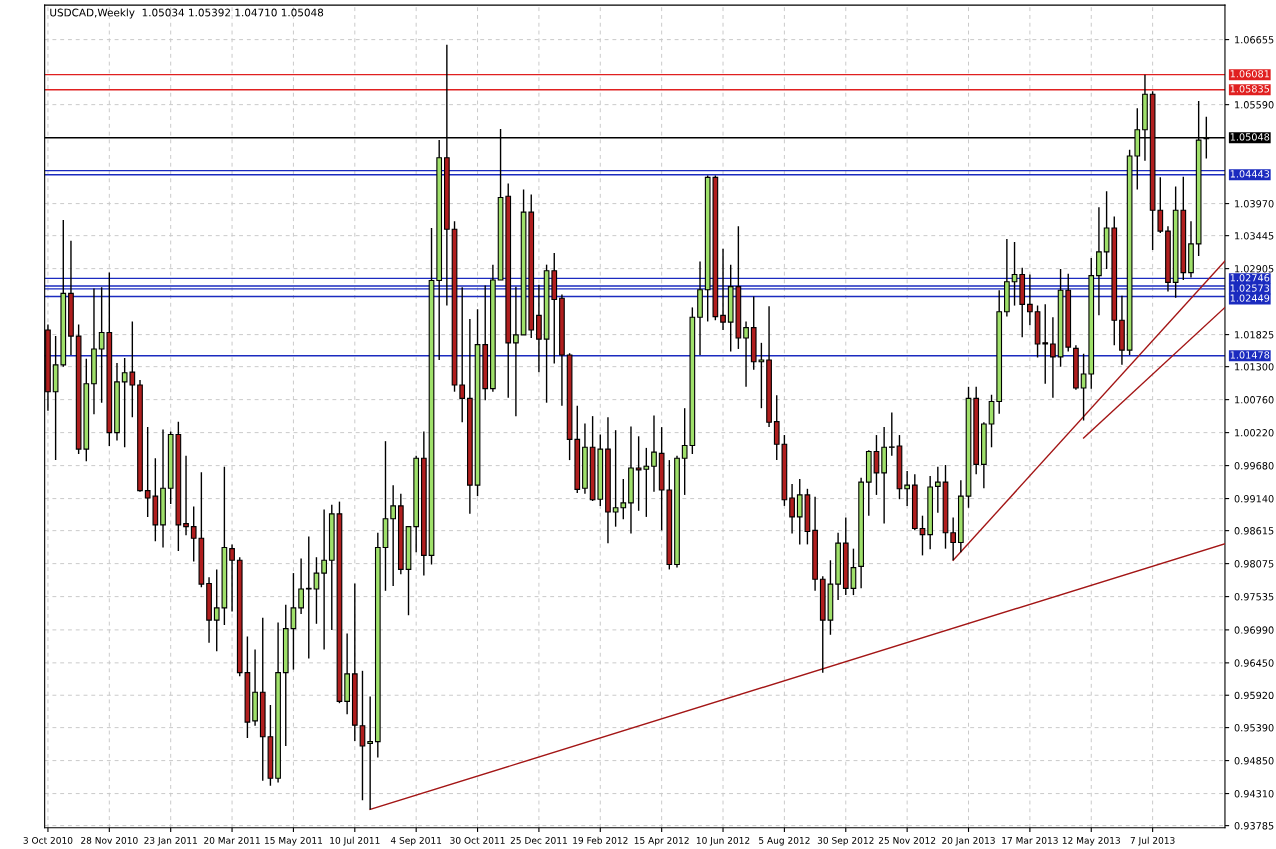  What do you see at coordinates (1254, 40) in the screenshot?
I see `y-tick-label: 1.06655` at bounding box center [1254, 40].